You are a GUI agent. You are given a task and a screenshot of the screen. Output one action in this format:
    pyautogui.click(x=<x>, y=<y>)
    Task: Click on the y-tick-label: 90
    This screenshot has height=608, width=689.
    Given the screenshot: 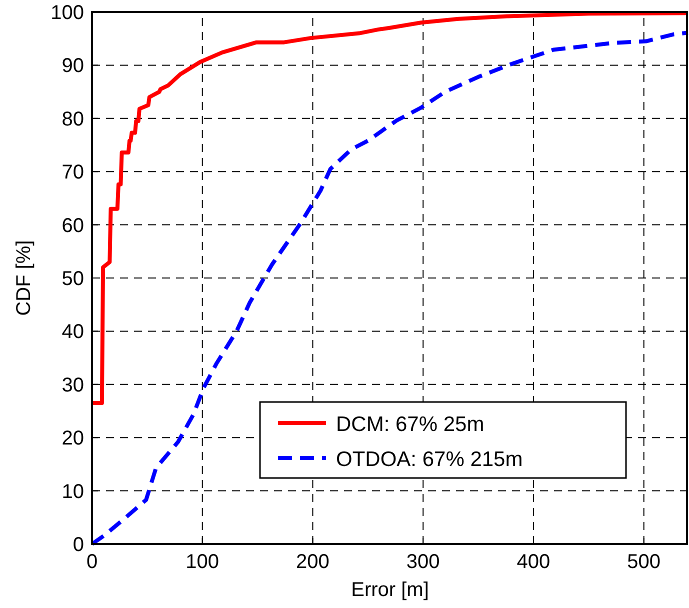 What is the action you would take?
    pyautogui.click(x=73, y=66)
    